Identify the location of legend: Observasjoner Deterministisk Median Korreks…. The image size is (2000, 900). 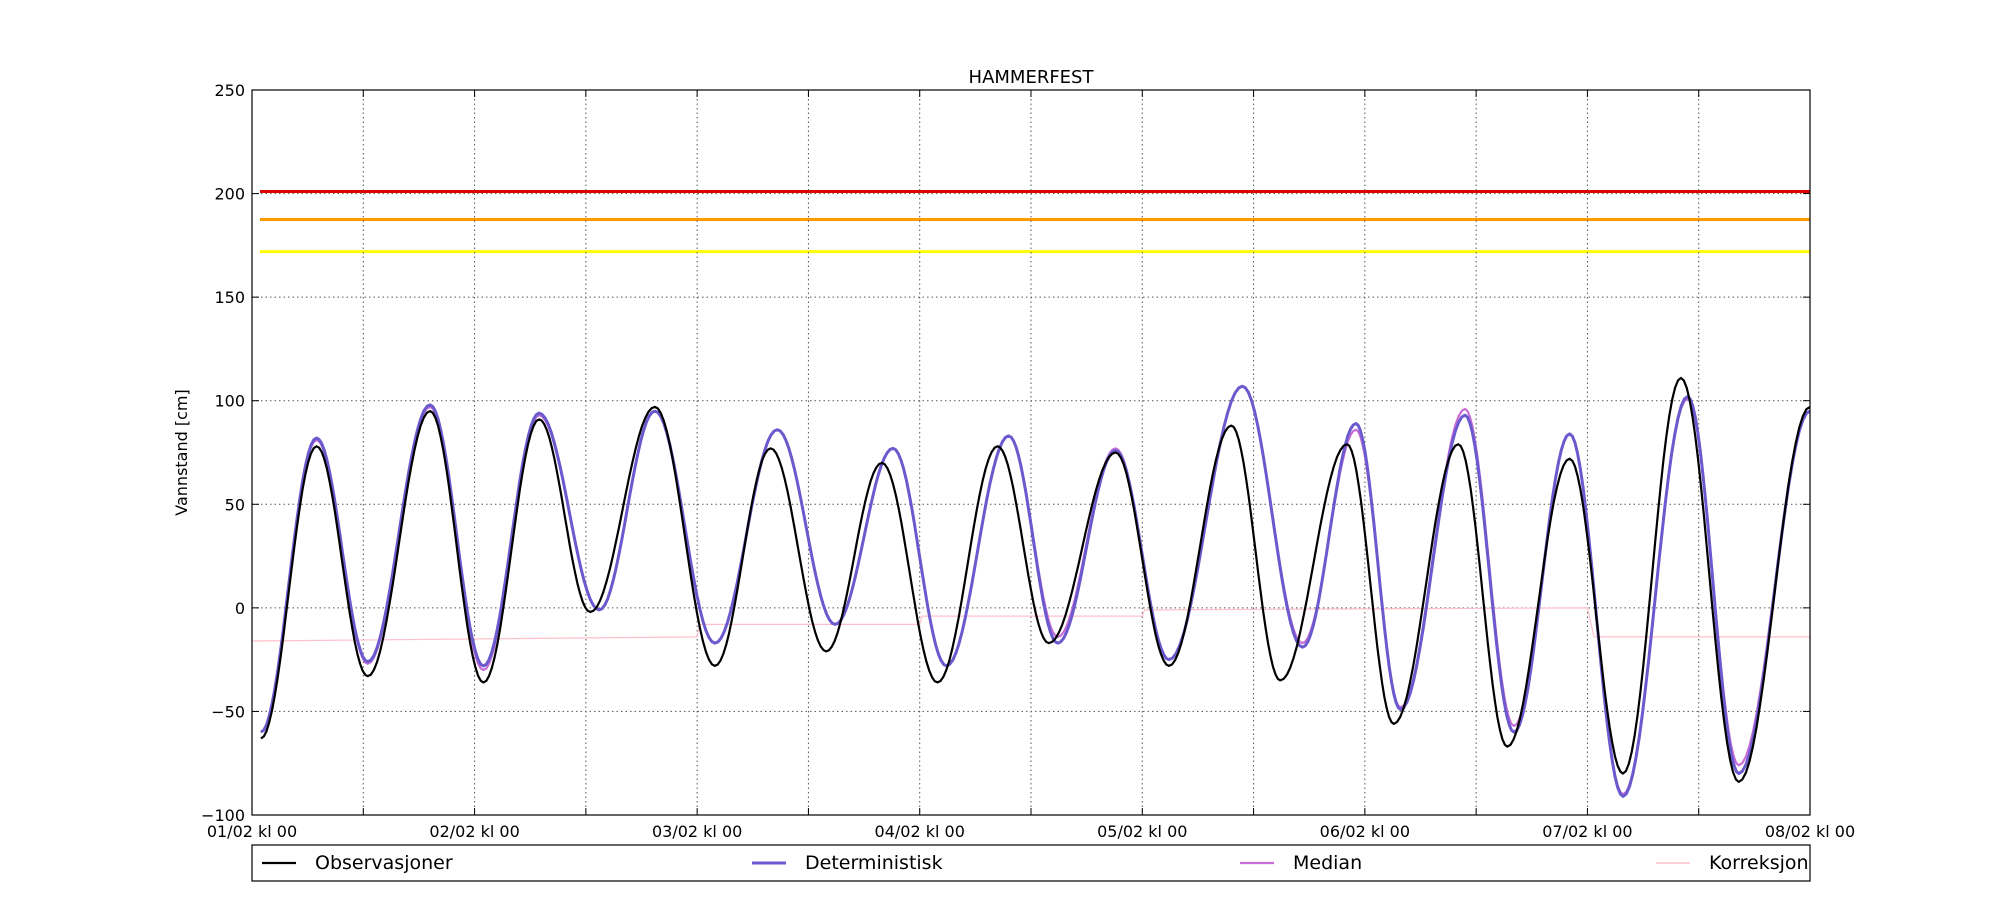
(1035, 863).